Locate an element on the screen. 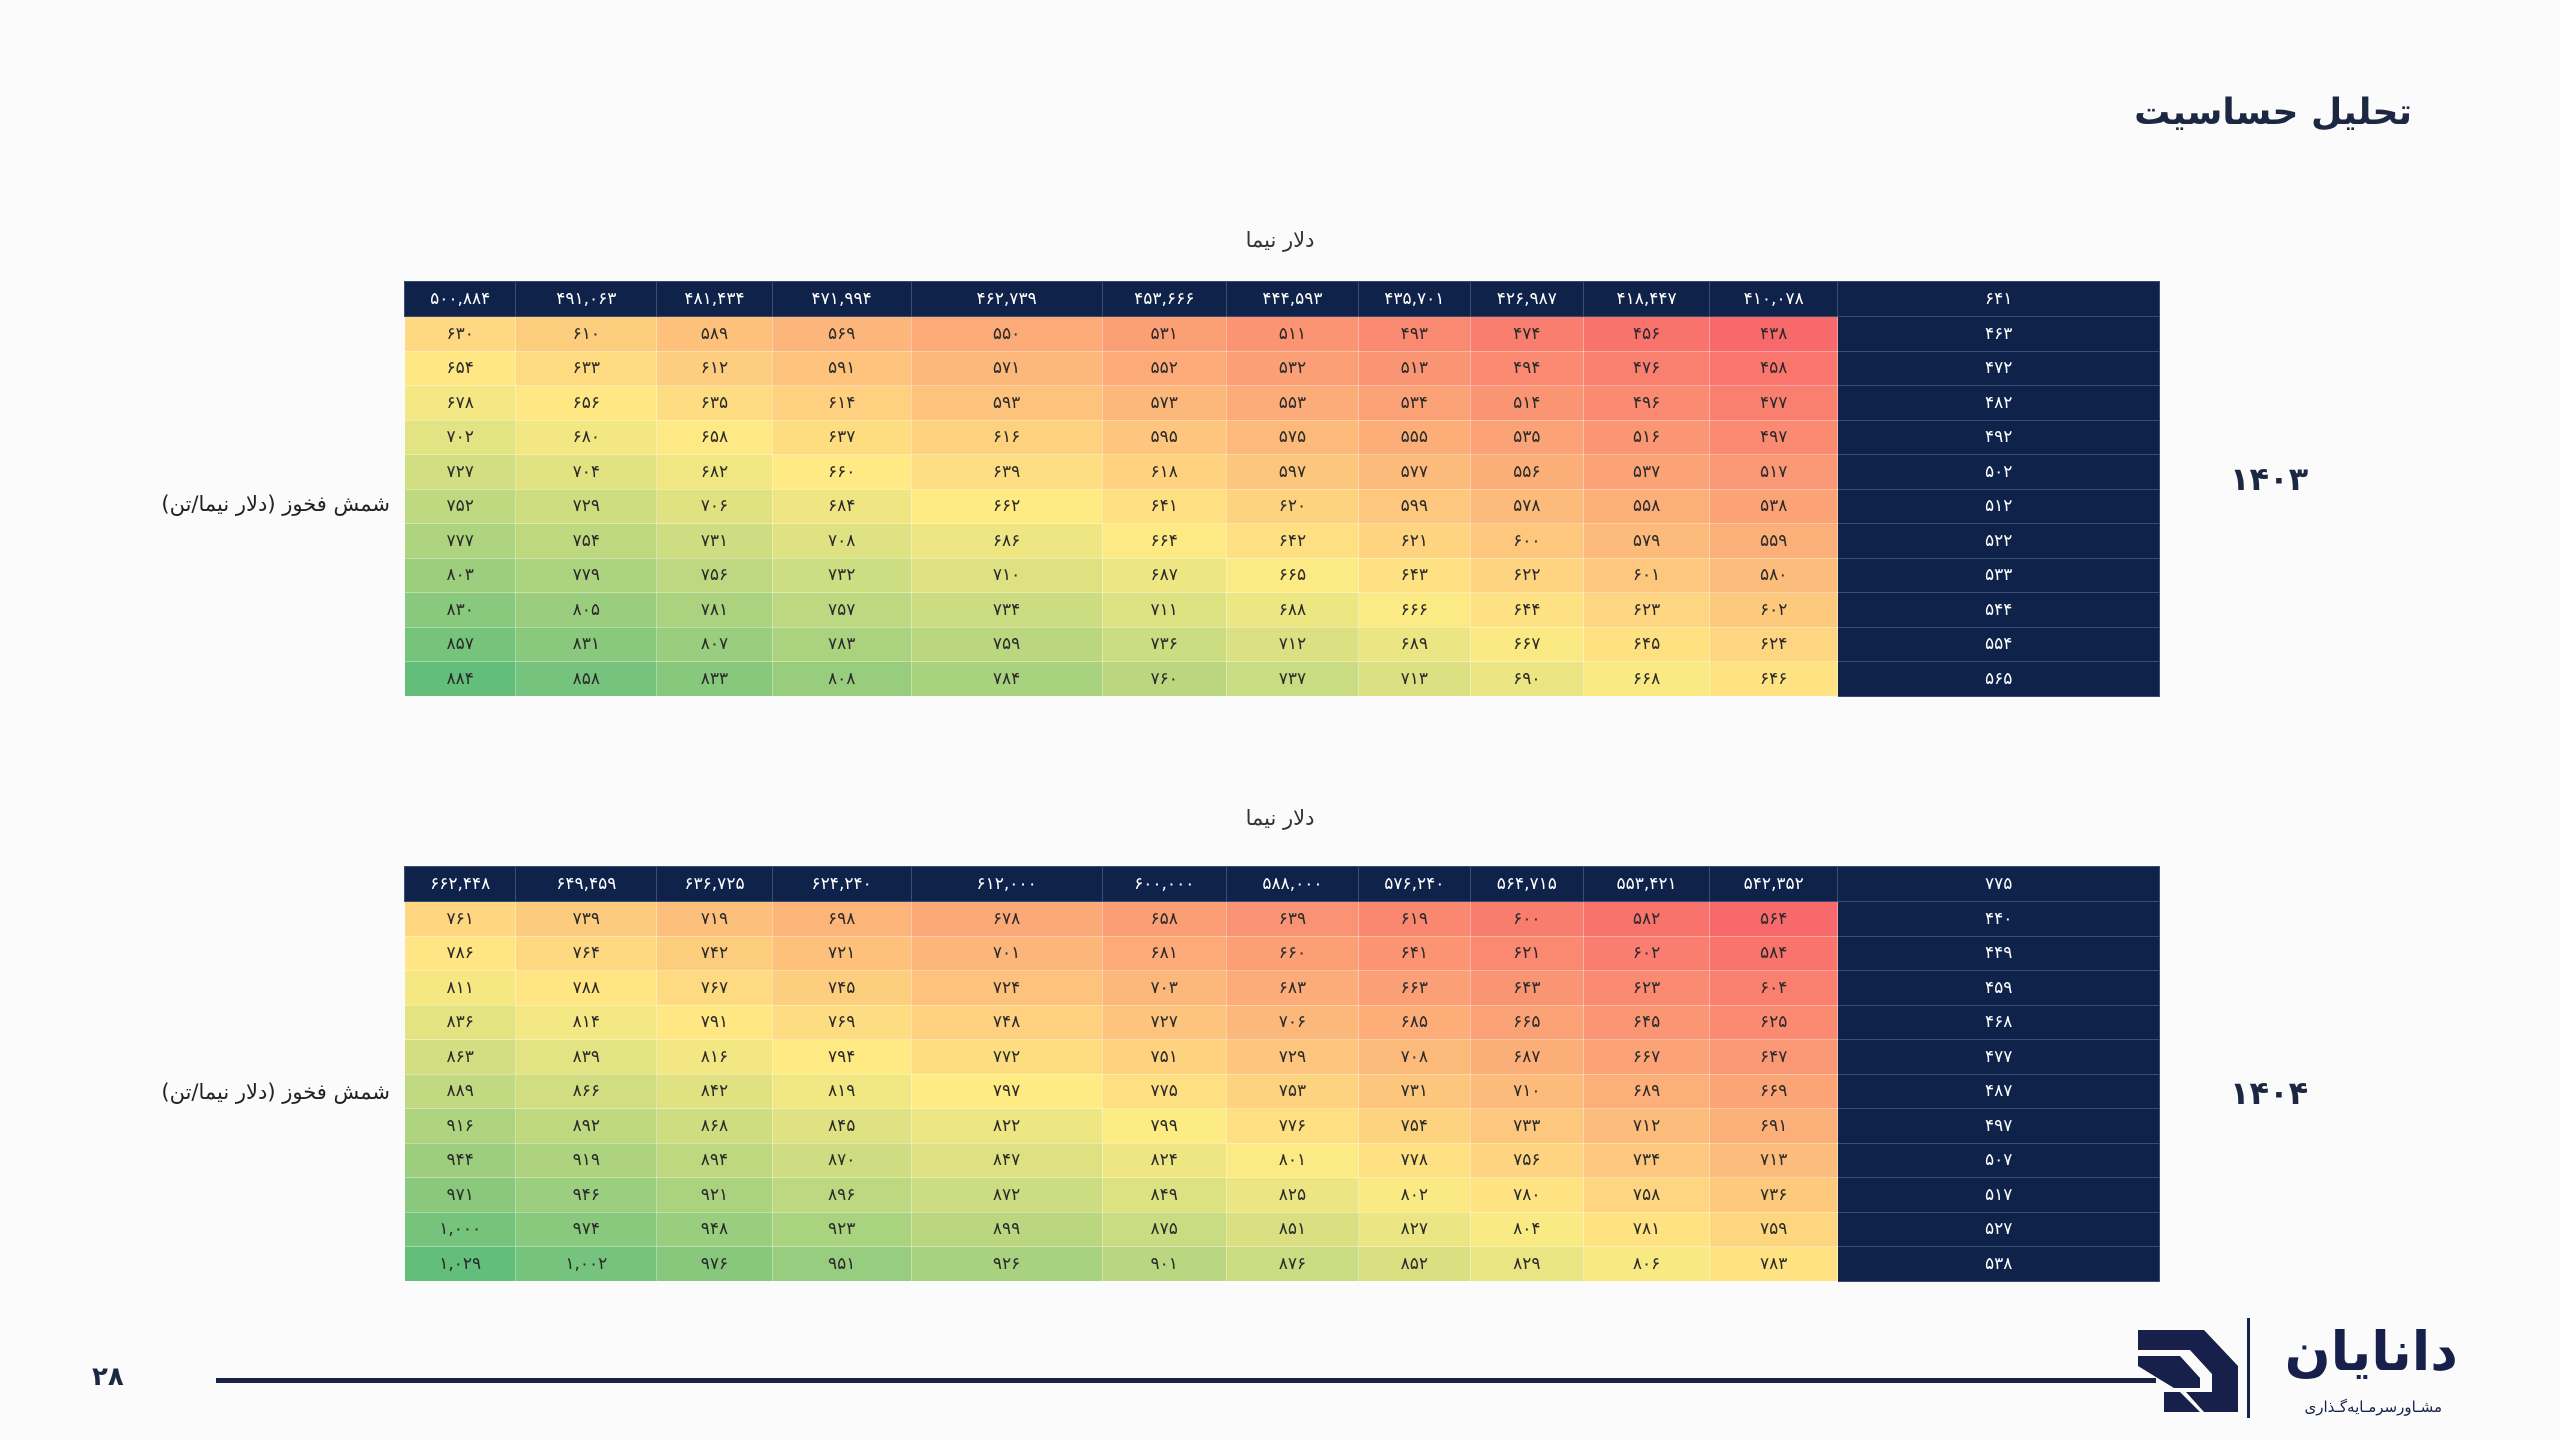 This screenshot has height=1440, width=2560. heatmap-cell: ۷۲۱ is located at coordinates (841, 953).